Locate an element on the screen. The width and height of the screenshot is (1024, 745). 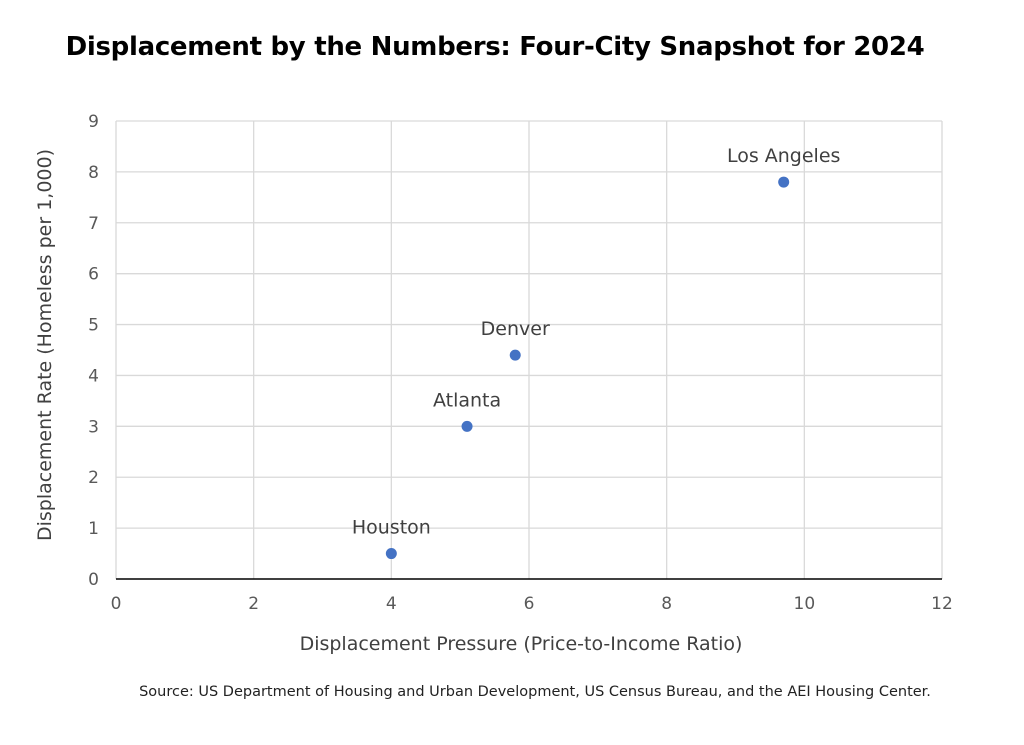
x-tick-label: 12 is located at coordinates (942, 604).